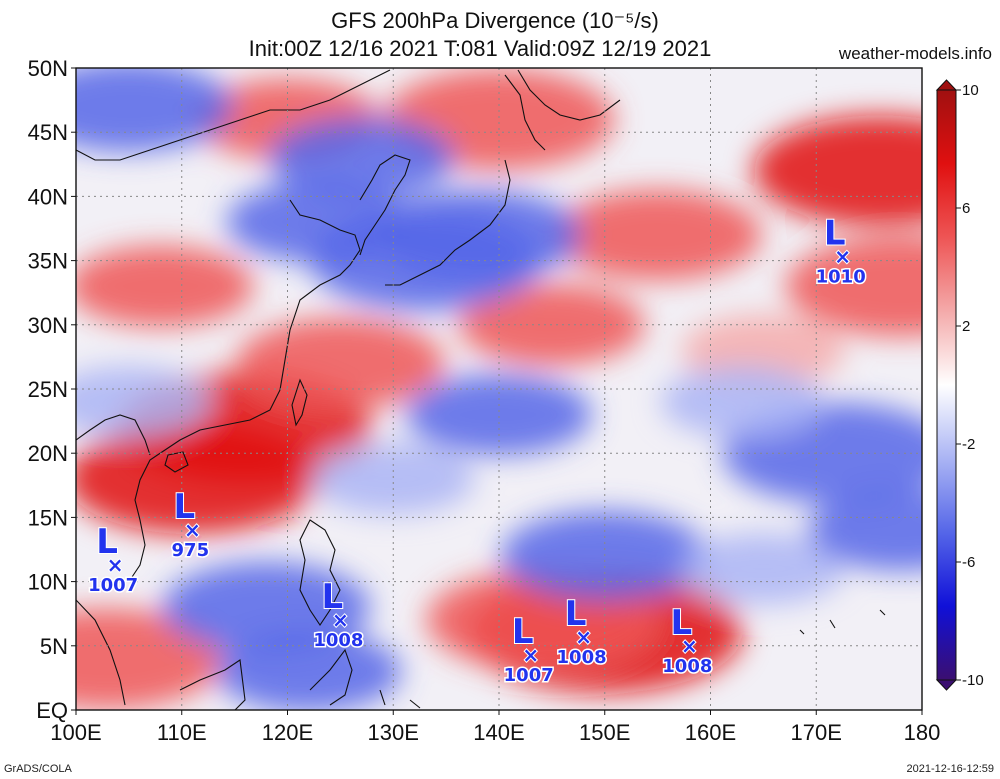 Image resolution: width=1000 pixels, height=779 pixels. I want to click on lon-label: 140E, so click(498, 732).